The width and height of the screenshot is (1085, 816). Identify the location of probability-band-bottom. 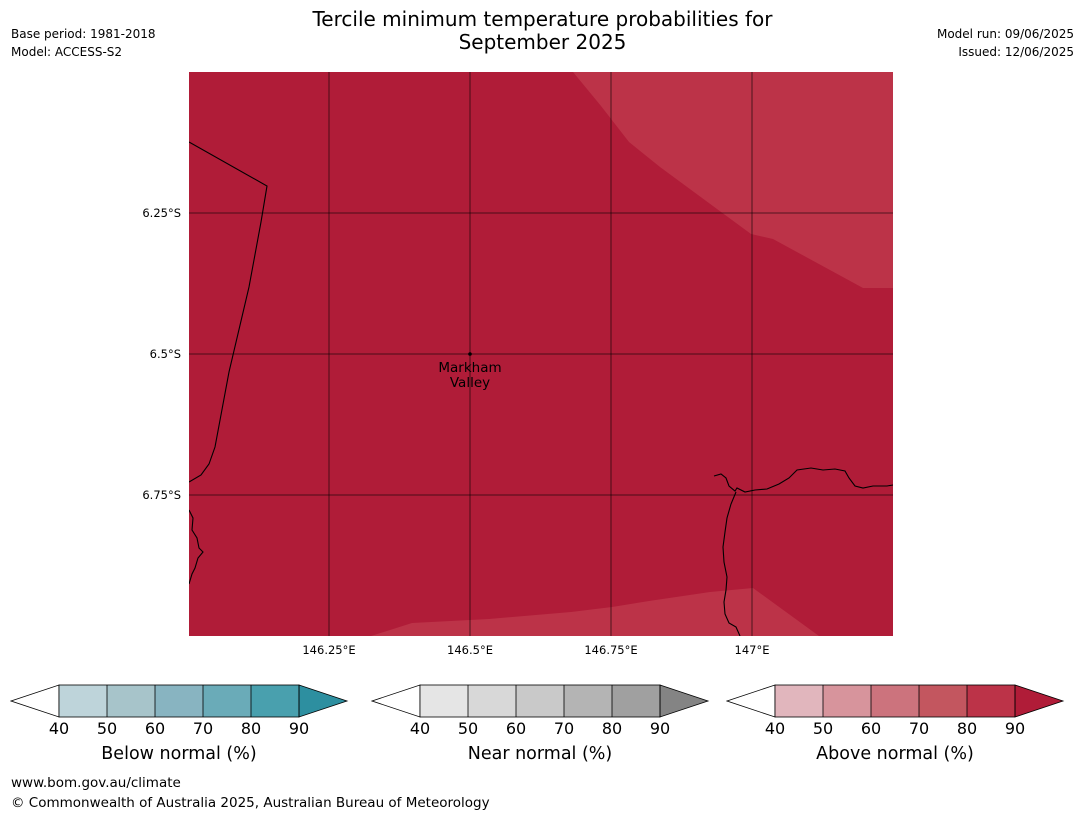
(595, 612).